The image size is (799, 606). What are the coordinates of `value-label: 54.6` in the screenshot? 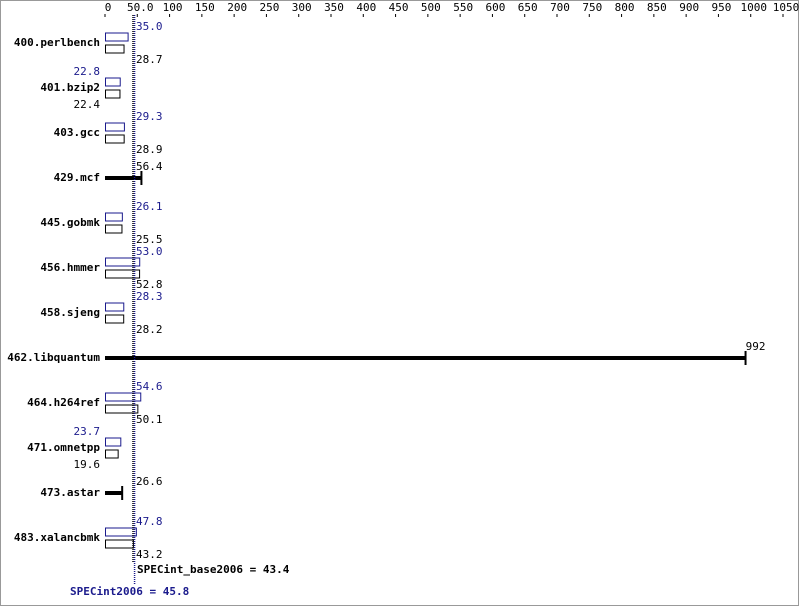 It's located at (149, 386).